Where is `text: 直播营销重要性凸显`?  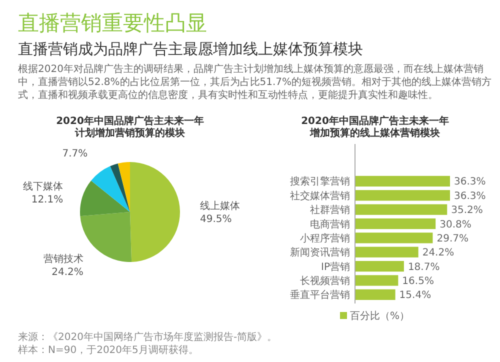
text: 直播营销重要性凸显 is located at coordinates (112, 23).